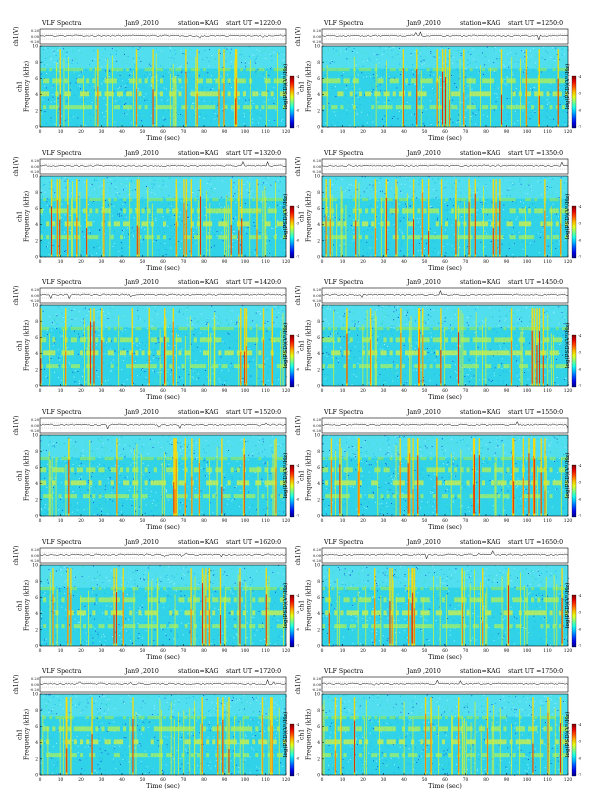 Image resolution: width=612 pixels, height=796 pixels. I want to click on x-tick-label: 90, so click(225, 262).